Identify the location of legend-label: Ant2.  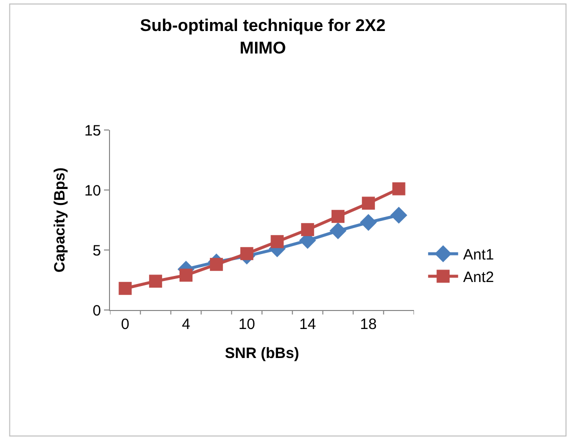
(478, 277).